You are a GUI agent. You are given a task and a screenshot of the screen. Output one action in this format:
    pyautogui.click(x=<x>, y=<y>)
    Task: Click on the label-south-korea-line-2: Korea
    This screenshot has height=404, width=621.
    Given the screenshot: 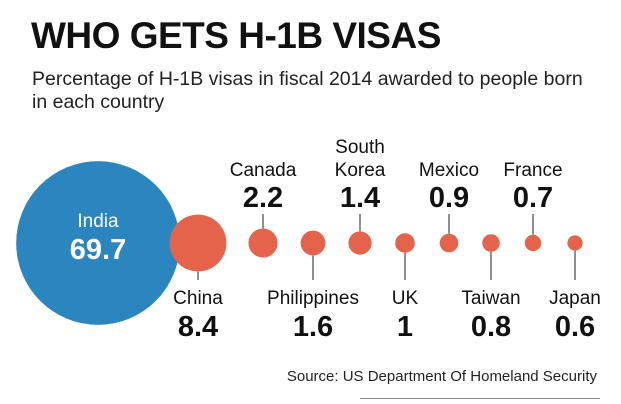 What is the action you would take?
    pyautogui.click(x=360, y=170)
    